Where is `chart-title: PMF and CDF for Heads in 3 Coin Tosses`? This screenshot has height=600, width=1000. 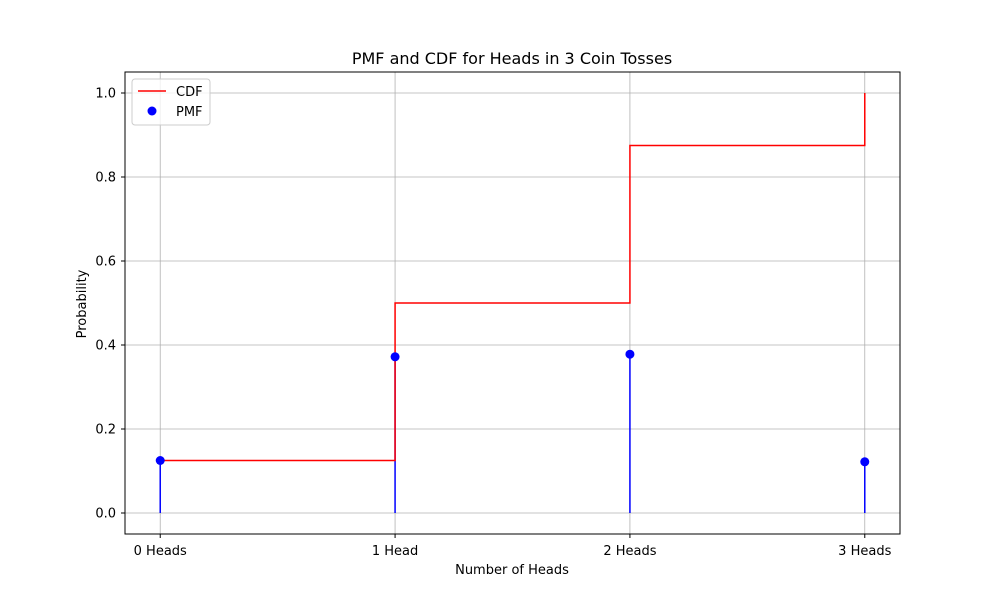 chart-title: PMF and CDF for Heads in 3 Coin Tosses is located at coordinates (512, 58).